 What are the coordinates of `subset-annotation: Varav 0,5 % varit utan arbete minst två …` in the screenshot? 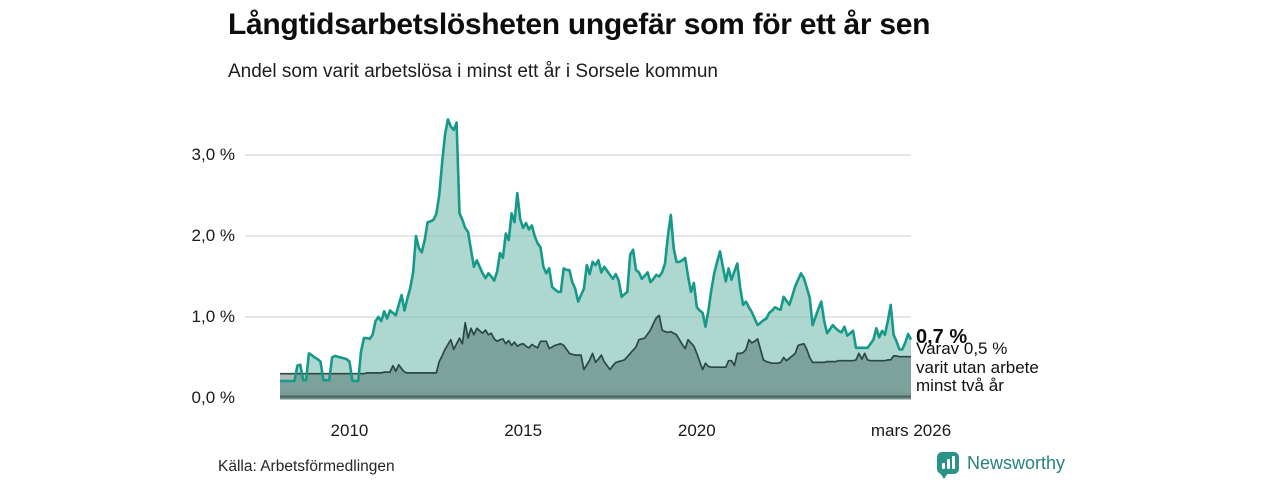 It's located at (977, 367).